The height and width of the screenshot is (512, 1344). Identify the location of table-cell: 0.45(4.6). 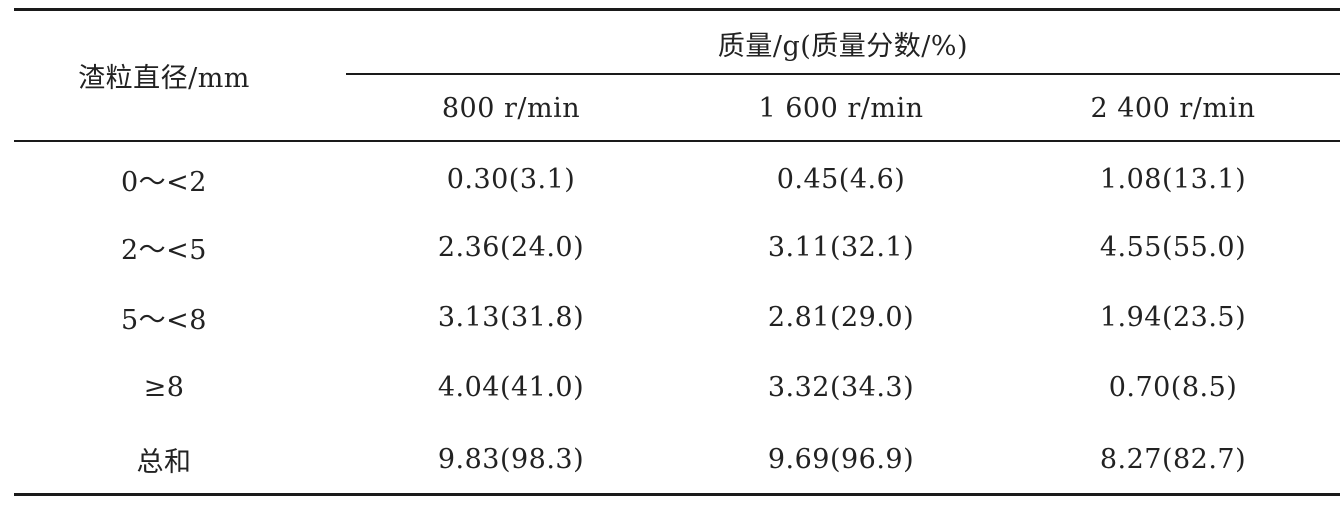
(841, 179).